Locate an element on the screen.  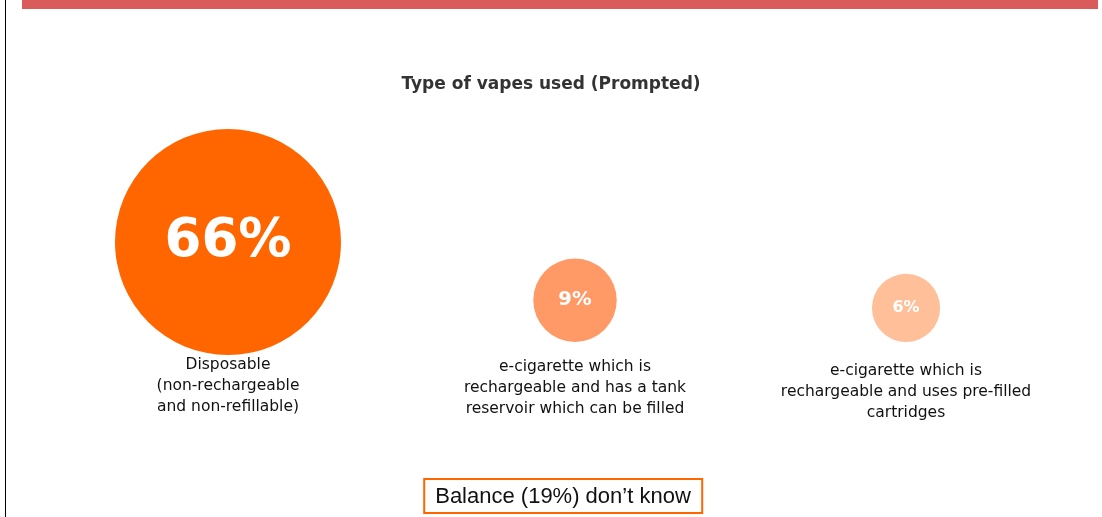
text: Balance (19%) don’t know is located at coordinates (563, 496).